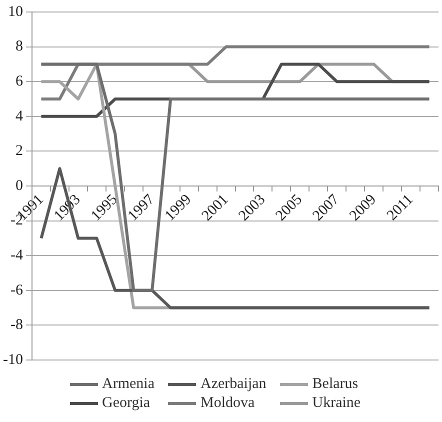 The height and width of the screenshot is (422, 442). Describe the element at coordinates (17, 290) in the screenshot. I see `y-tick-label: -6` at that location.